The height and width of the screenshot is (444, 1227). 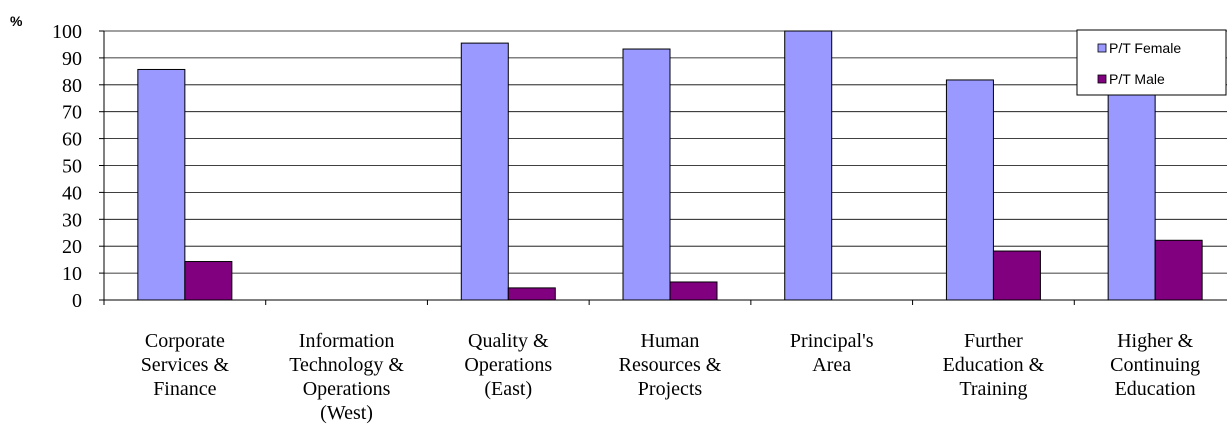 I want to click on legend-label-male: P/T Male, so click(x=1137, y=79).